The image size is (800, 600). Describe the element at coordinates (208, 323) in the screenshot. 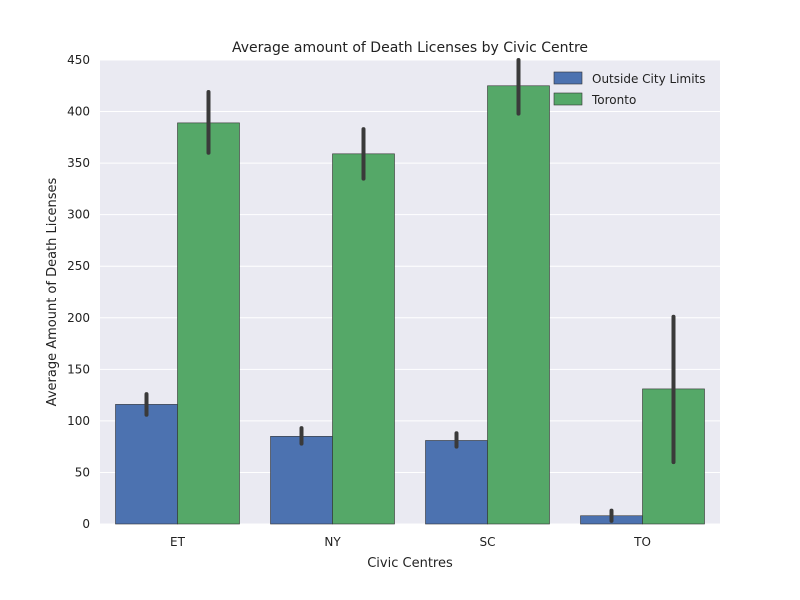

I see `bar-et-toronto` at that location.